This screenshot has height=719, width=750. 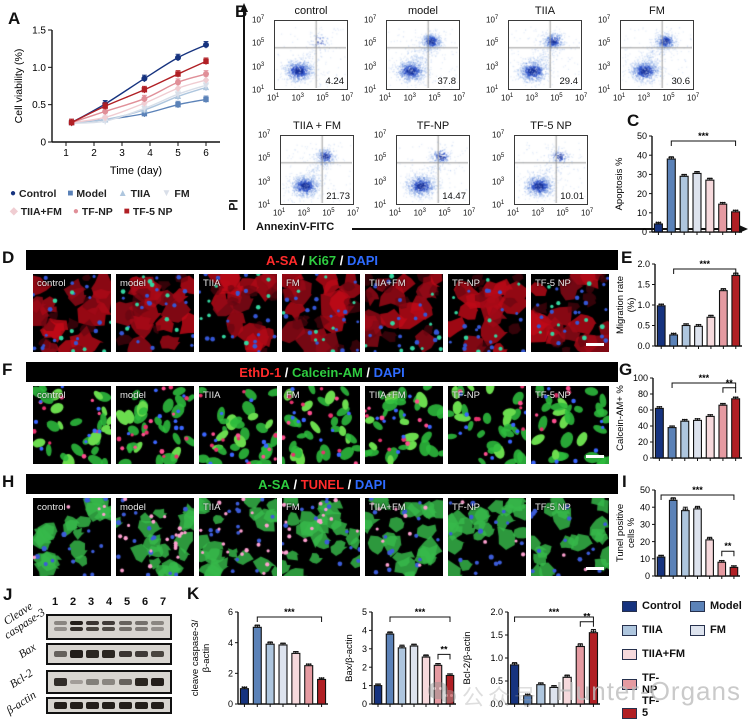 What do you see at coordinates (302, 96) in the screenshot?
I see `tick-exponent: 3` at bounding box center [302, 96].